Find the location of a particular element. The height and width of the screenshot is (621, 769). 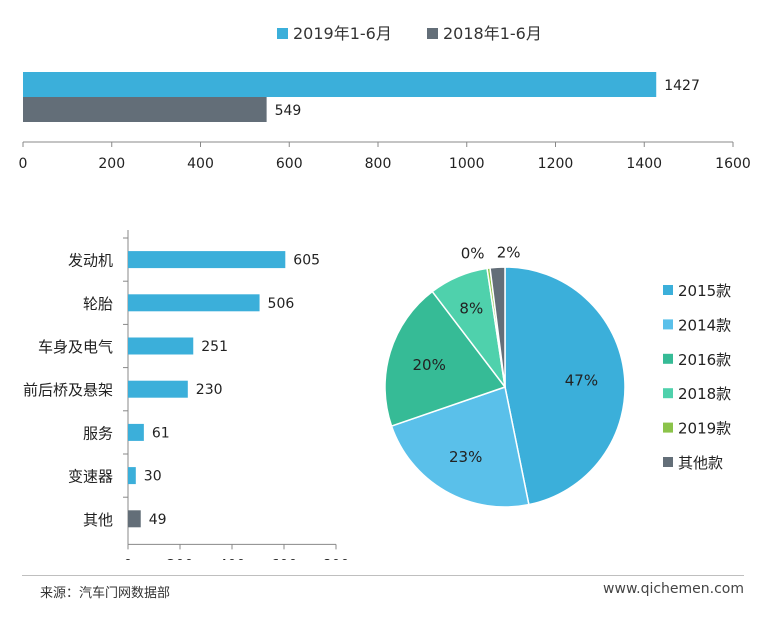

x-tick-label-6: 1200 is located at coordinates (556, 164).